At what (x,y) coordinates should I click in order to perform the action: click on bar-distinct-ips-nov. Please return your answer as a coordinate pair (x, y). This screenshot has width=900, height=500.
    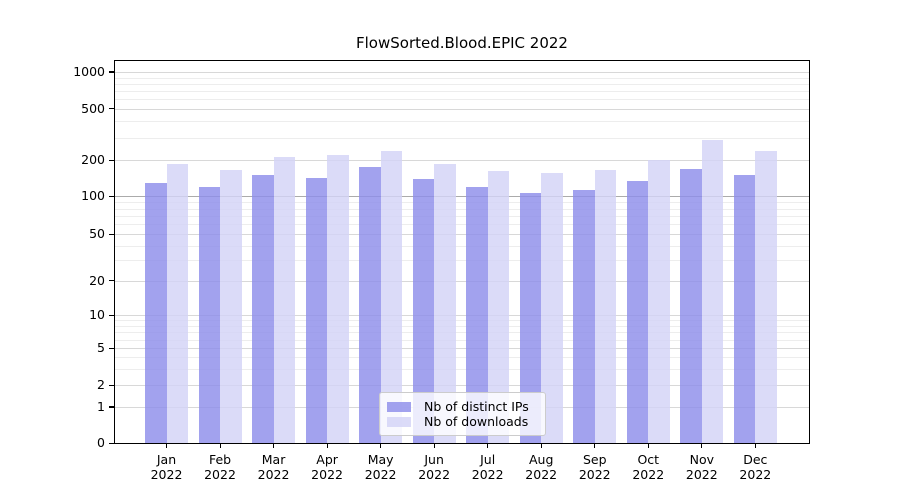
    Looking at the image, I should click on (691, 305).